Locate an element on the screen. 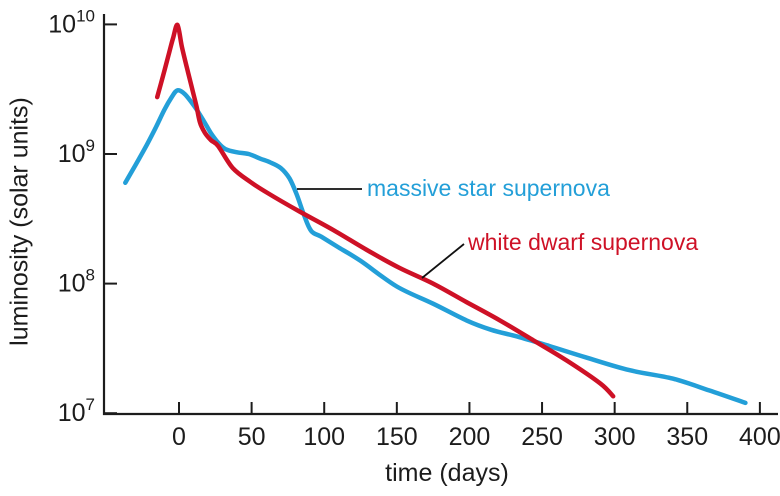 The width and height of the screenshot is (780, 496). x-axis-title: time (days) is located at coordinates (447, 473).